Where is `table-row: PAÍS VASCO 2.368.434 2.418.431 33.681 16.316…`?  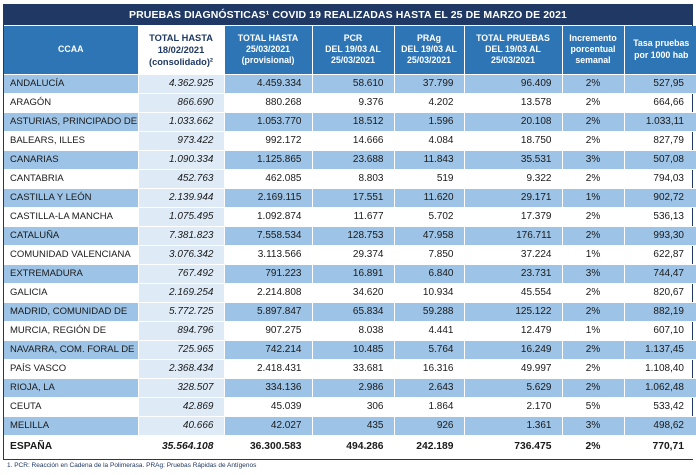
table-row: PAÍS VASCO 2.368.434 2.418.431 33.681 16.316… is located at coordinates (350, 369).